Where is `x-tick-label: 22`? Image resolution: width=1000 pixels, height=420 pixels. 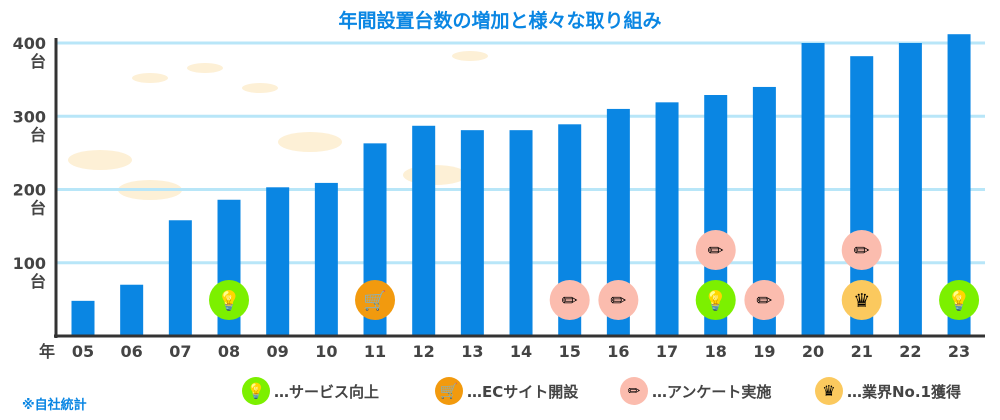
x-tick-label: 22 is located at coordinates (910, 351).